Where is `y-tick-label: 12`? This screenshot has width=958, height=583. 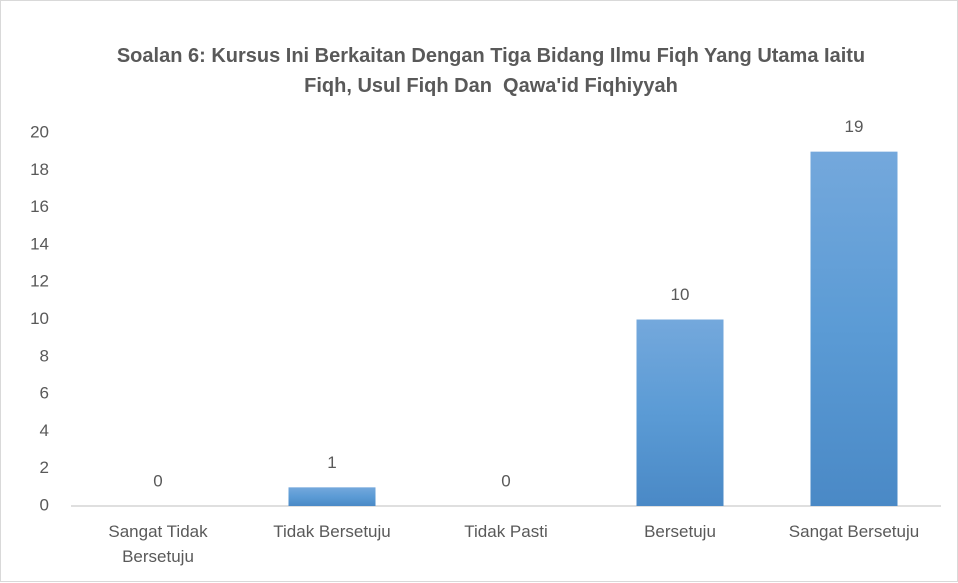 y-tick-label: 12 is located at coordinates (39, 281).